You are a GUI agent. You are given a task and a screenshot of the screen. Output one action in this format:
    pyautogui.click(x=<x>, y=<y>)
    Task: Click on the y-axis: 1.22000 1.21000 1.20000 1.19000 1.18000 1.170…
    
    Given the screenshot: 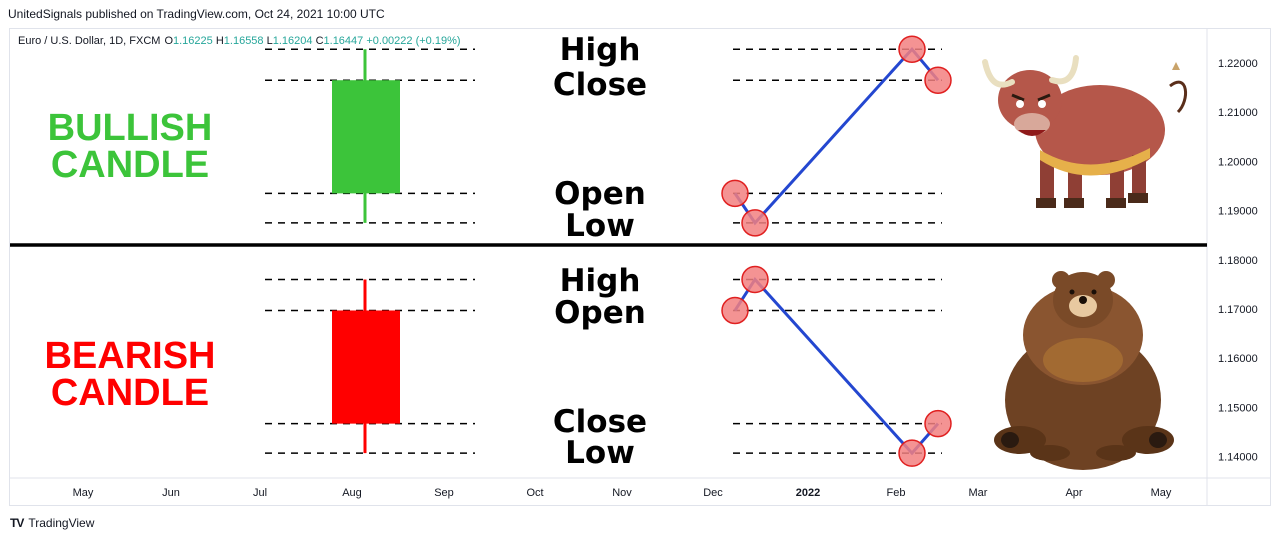 What is the action you would take?
    pyautogui.click(x=1238, y=261)
    